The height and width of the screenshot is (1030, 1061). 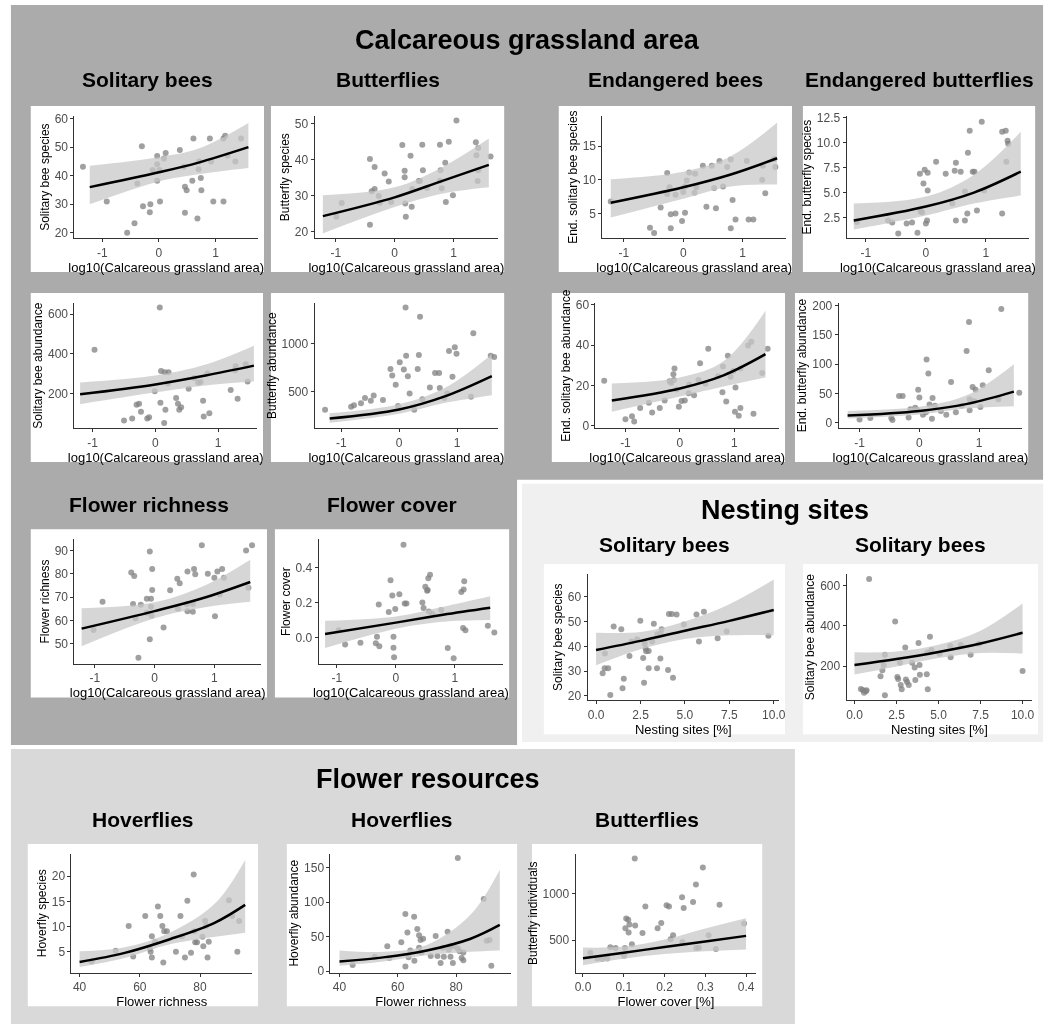 I want to click on y-tick-label: 150, so click(x=314, y=867).